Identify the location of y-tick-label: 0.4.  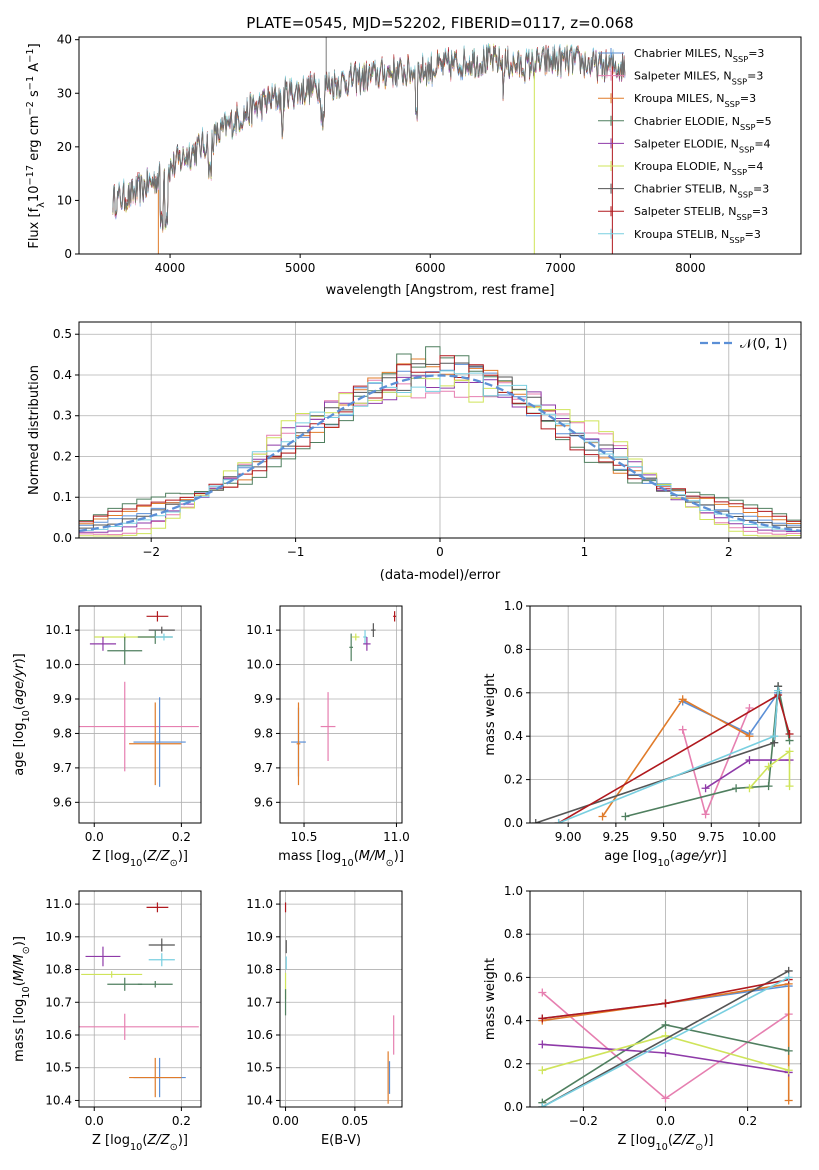
(513, 1021).